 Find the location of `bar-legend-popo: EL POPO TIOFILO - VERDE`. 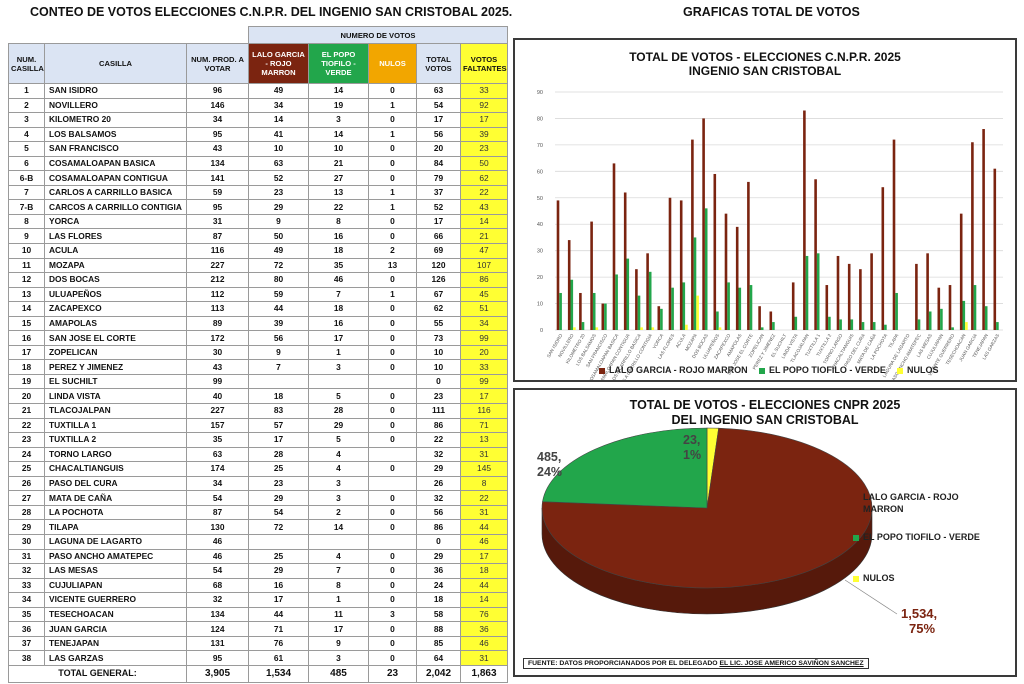

bar-legend-popo: EL POPO TIOFILO - VERDE is located at coordinates (822, 370).